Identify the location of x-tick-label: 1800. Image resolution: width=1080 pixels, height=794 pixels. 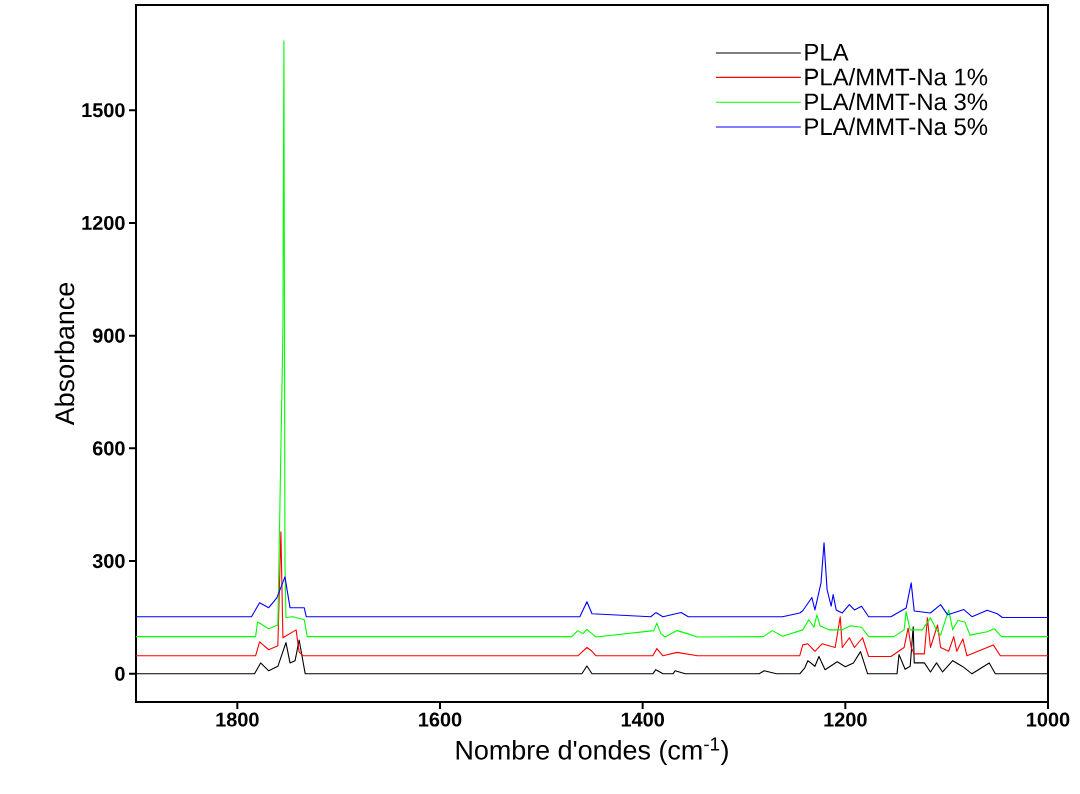
(237, 719).